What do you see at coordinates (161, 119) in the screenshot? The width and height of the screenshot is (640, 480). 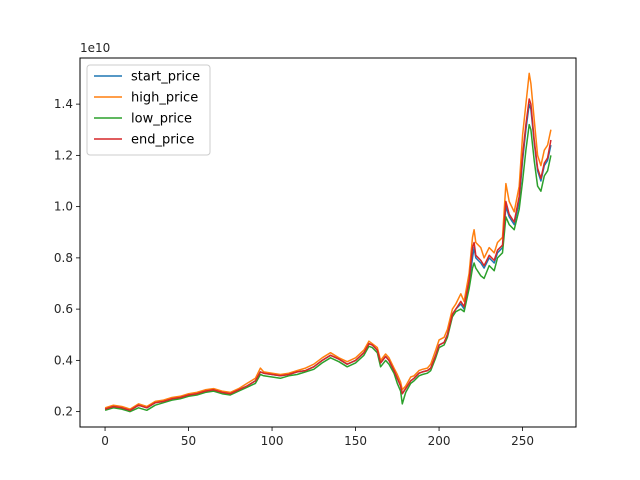 I see `legend-label-low-price: low_price` at bounding box center [161, 119].